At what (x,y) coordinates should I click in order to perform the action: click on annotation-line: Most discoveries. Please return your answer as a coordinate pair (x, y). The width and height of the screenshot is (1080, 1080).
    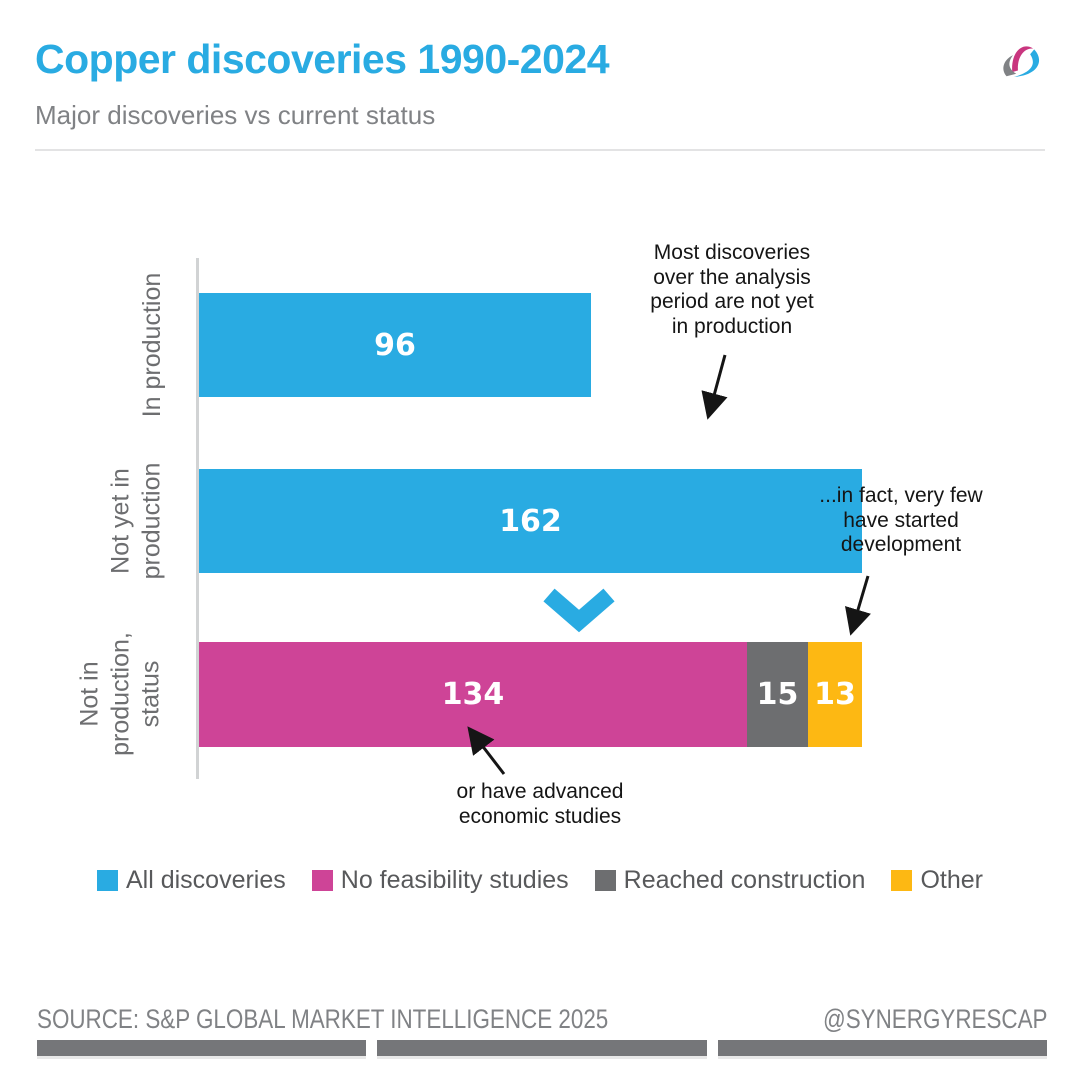
    Looking at the image, I should click on (732, 252).